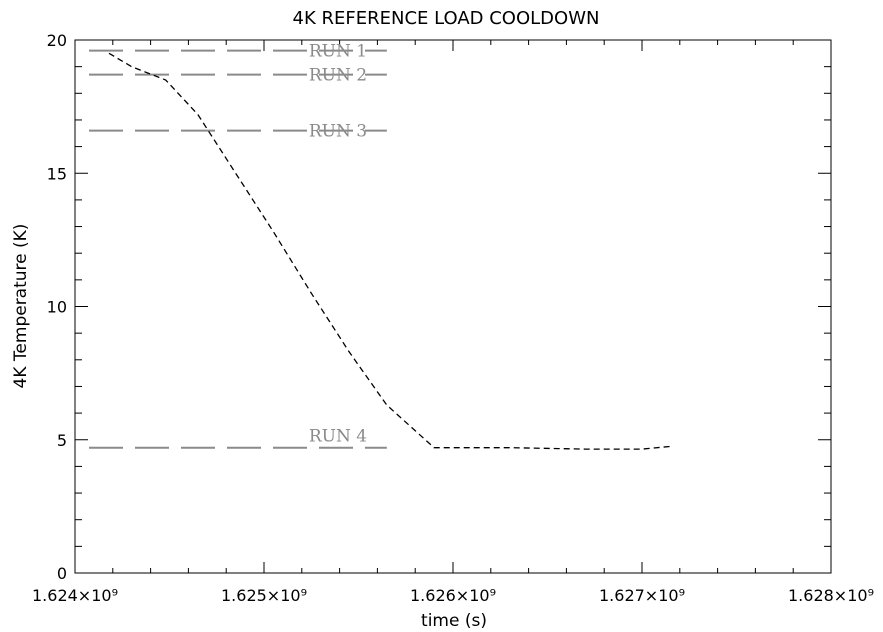 This screenshot has height=632, width=883. What do you see at coordinates (57, 307) in the screenshot?
I see `y-tick-label: 10` at bounding box center [57, 307].